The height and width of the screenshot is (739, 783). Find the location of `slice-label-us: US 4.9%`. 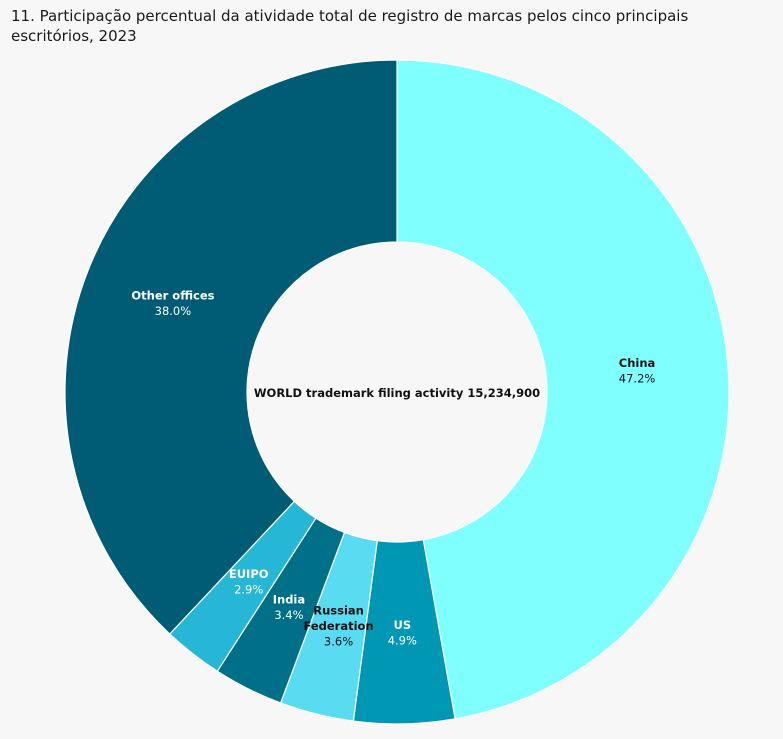

slice-label-us: US 4.9% is located at coordinates (402, 633).